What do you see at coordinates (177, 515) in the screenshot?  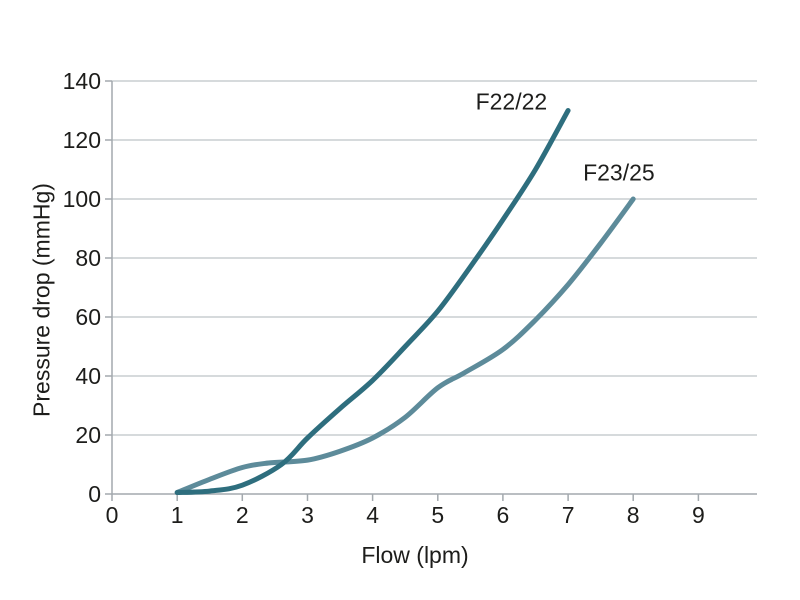 I see `x-tick-label-1: 1` at bounding box center [177, 515].